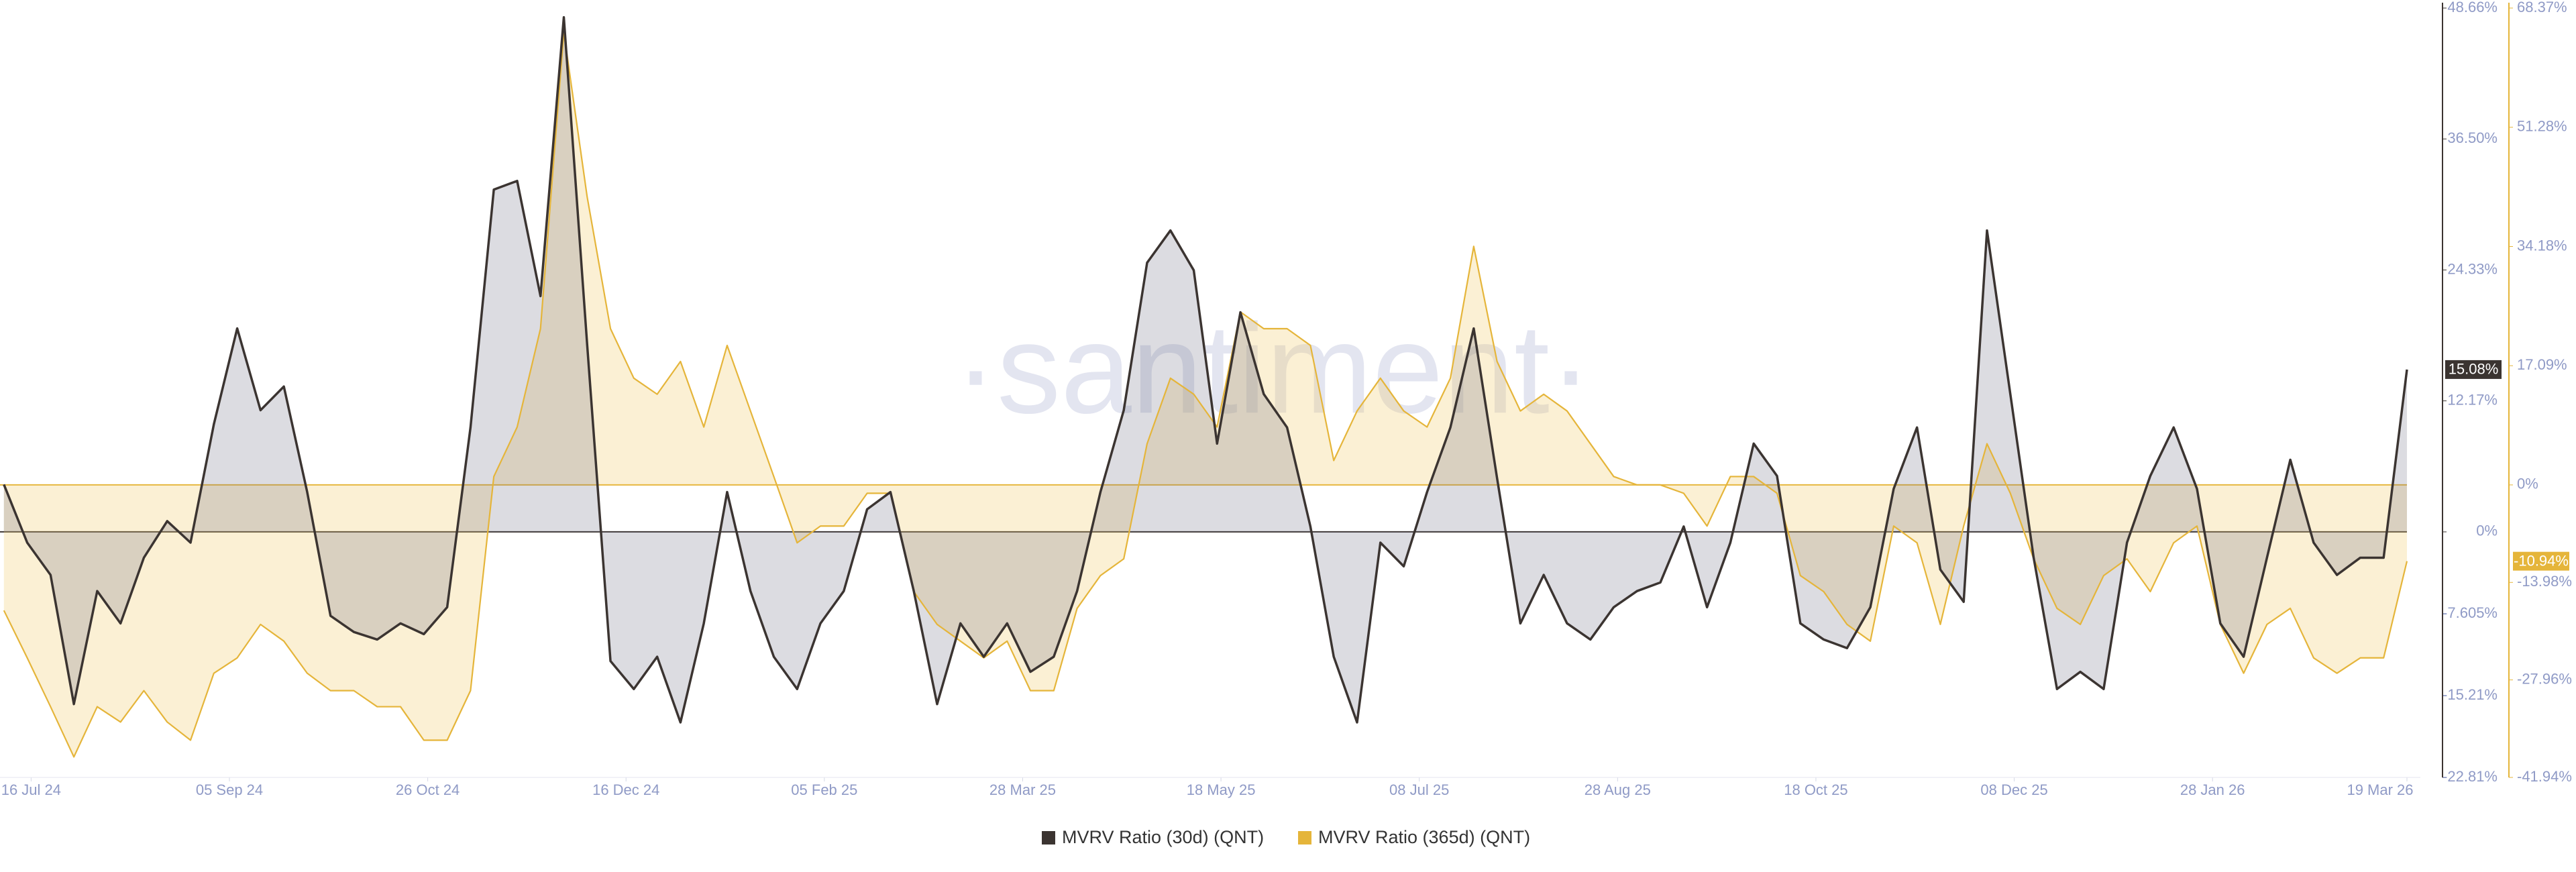 The height and width of the screenshot is (872, 2576). I want to click on y2-tick-label: -13.98%, so click(2544, 581).